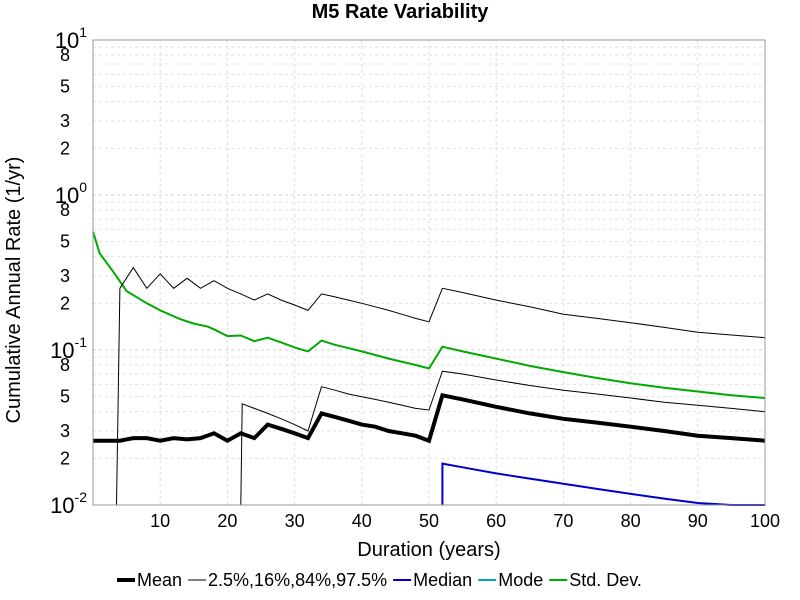 Image resolution: width=800 pixels, height=600 pixels. I want to click on y-decade-label: 10-2, so click(68, 503).